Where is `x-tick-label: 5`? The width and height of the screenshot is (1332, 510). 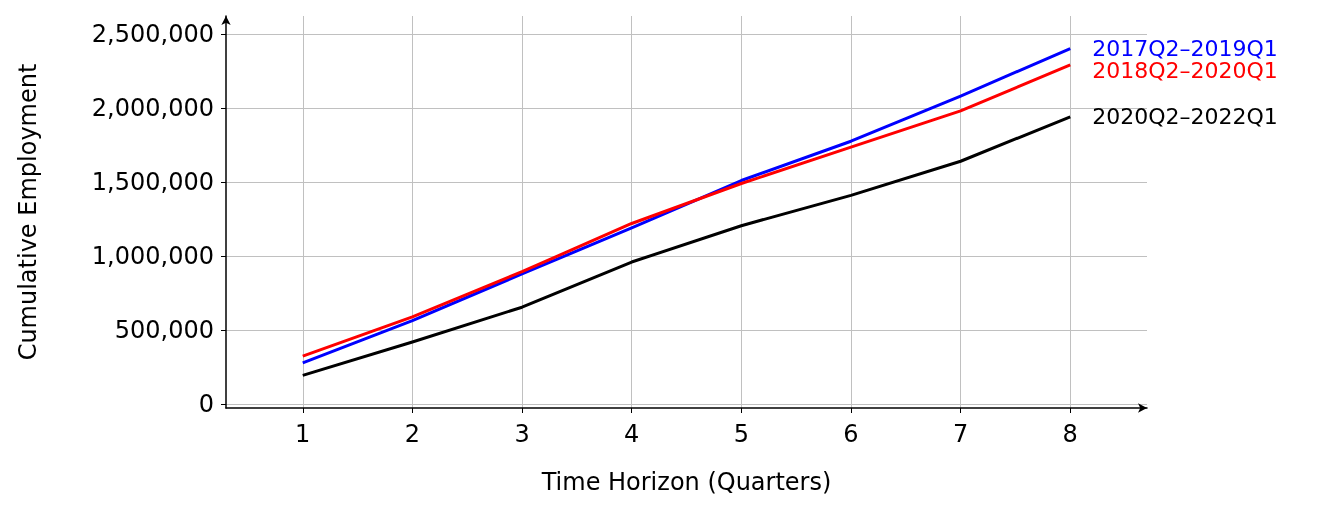
x-tick-label: 5 is located at coordinates (741, 434).